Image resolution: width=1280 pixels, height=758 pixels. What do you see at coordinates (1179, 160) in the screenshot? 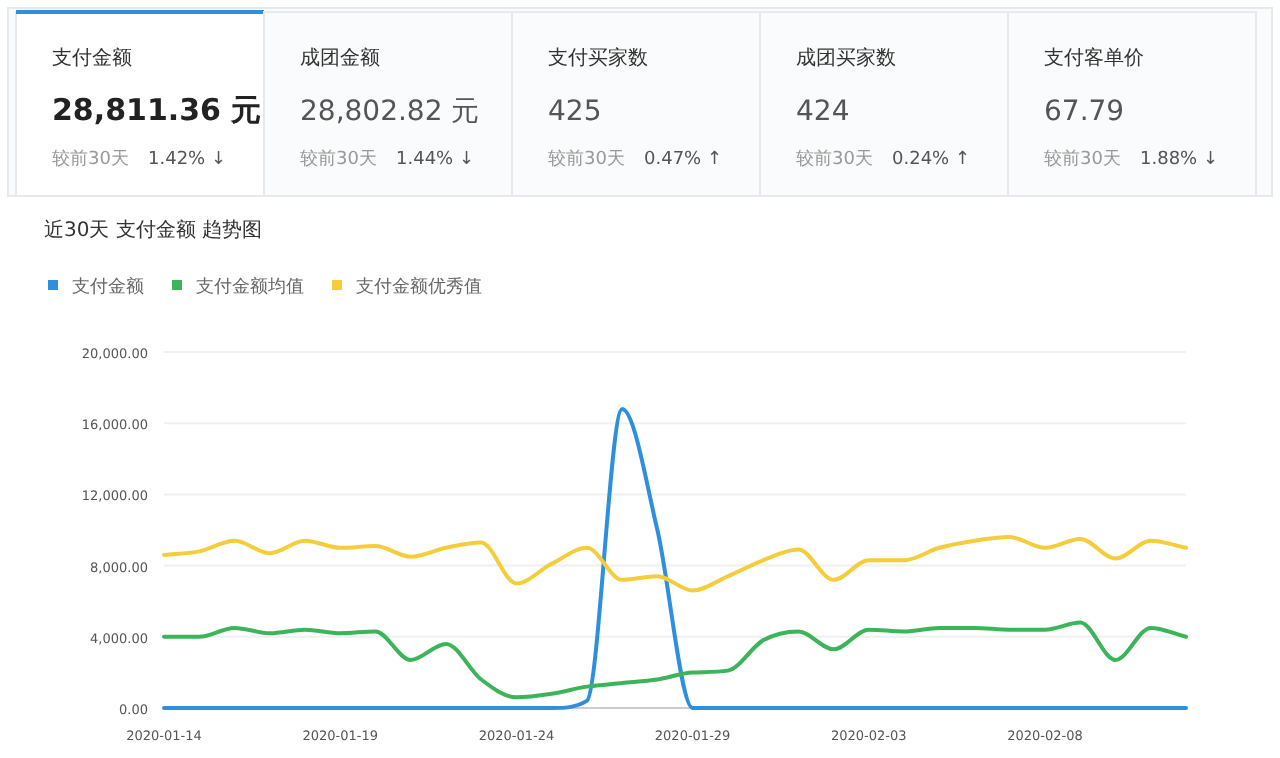
I see `text: 1.88% ↓` at bounding box center [1179, 160].